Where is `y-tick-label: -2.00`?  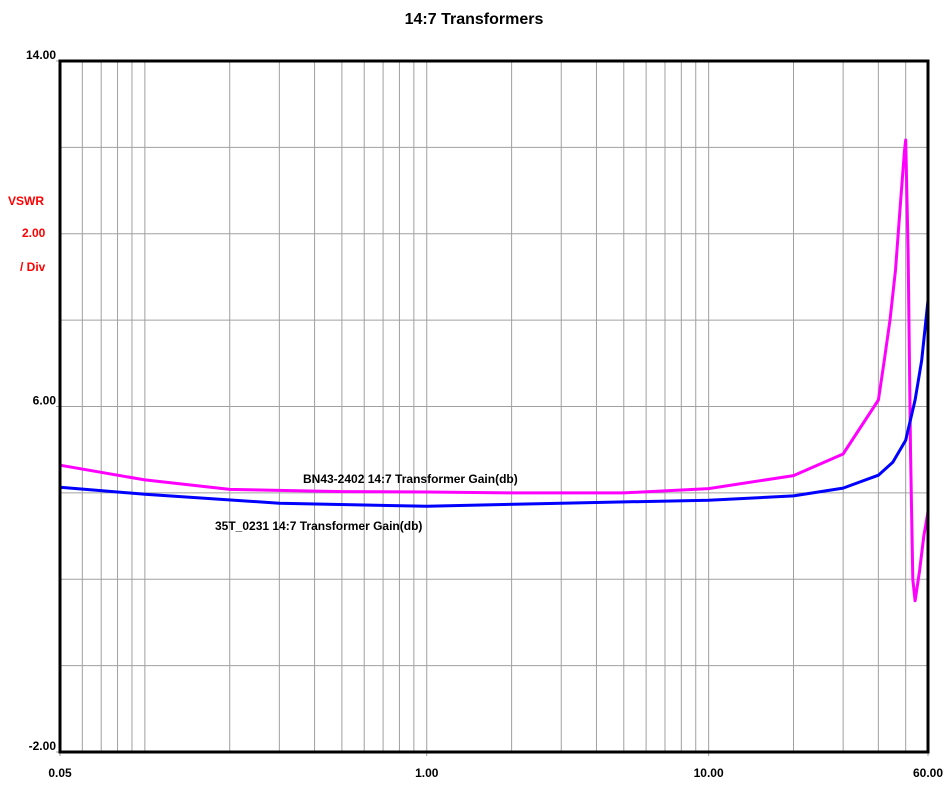
y-tick-label: -2.00 is located at coordinates (43, 746).